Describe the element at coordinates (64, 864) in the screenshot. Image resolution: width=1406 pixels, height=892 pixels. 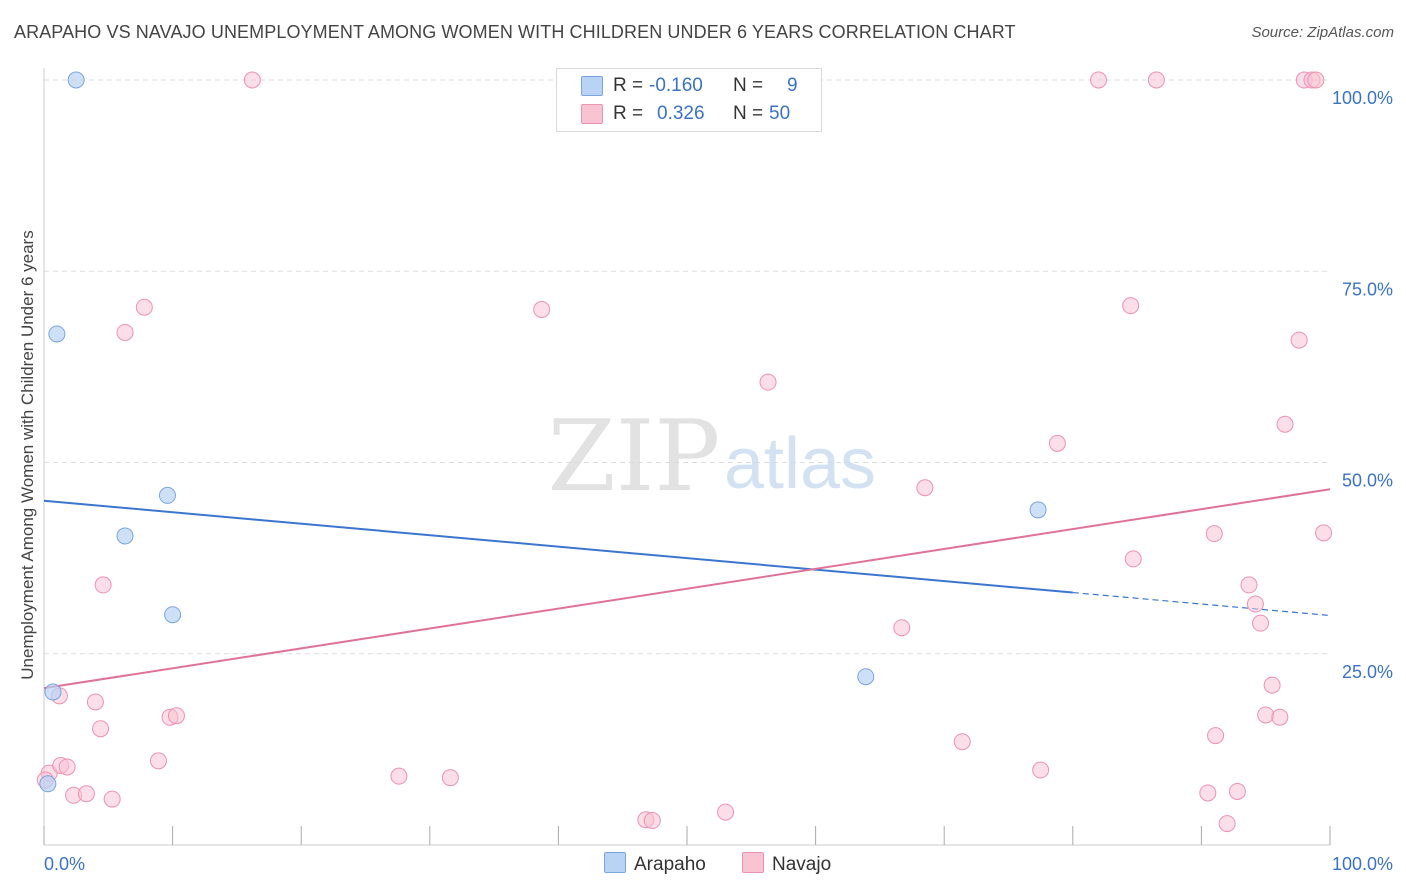
I see `x-tick-label: 0.0%` at that location.